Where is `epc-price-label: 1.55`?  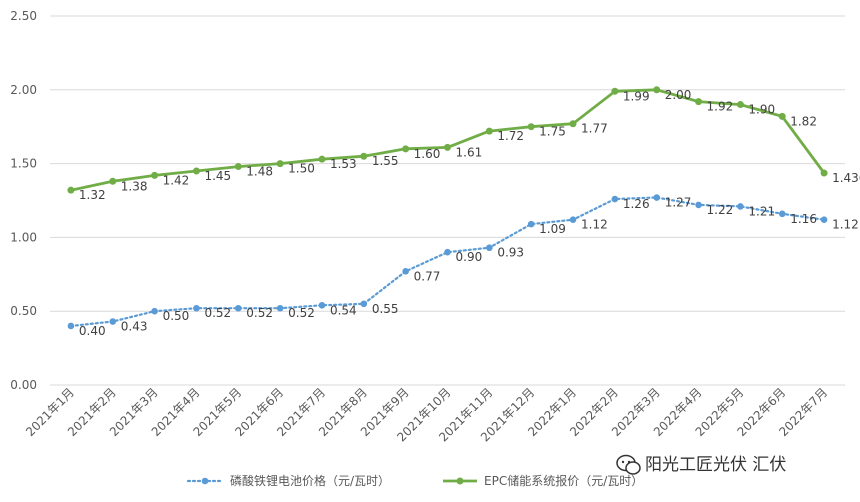 epc-price-label: 1.55 is located at coordinates (385, 161).